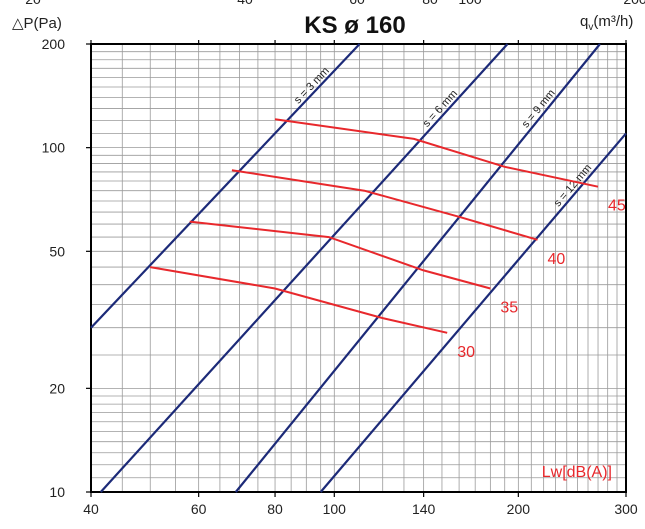 Image resolution: width=645 pixels, height=529 pixels. I want to click on x-tick-label: 80, so click(275, 509).